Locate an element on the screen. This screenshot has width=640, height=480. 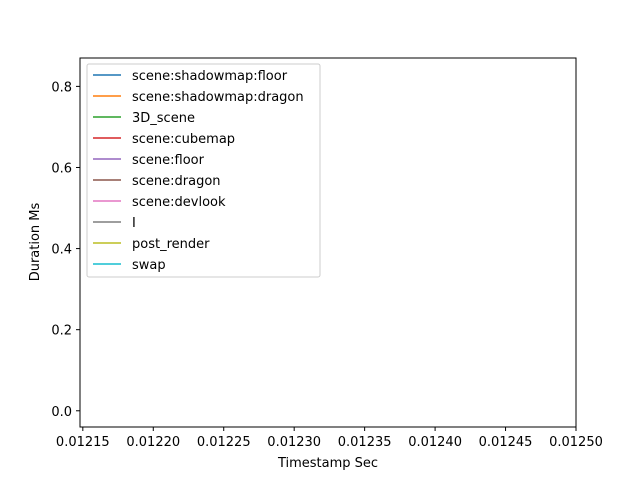
y-tick-label: 0.2 is located at coordinates (61, 331).